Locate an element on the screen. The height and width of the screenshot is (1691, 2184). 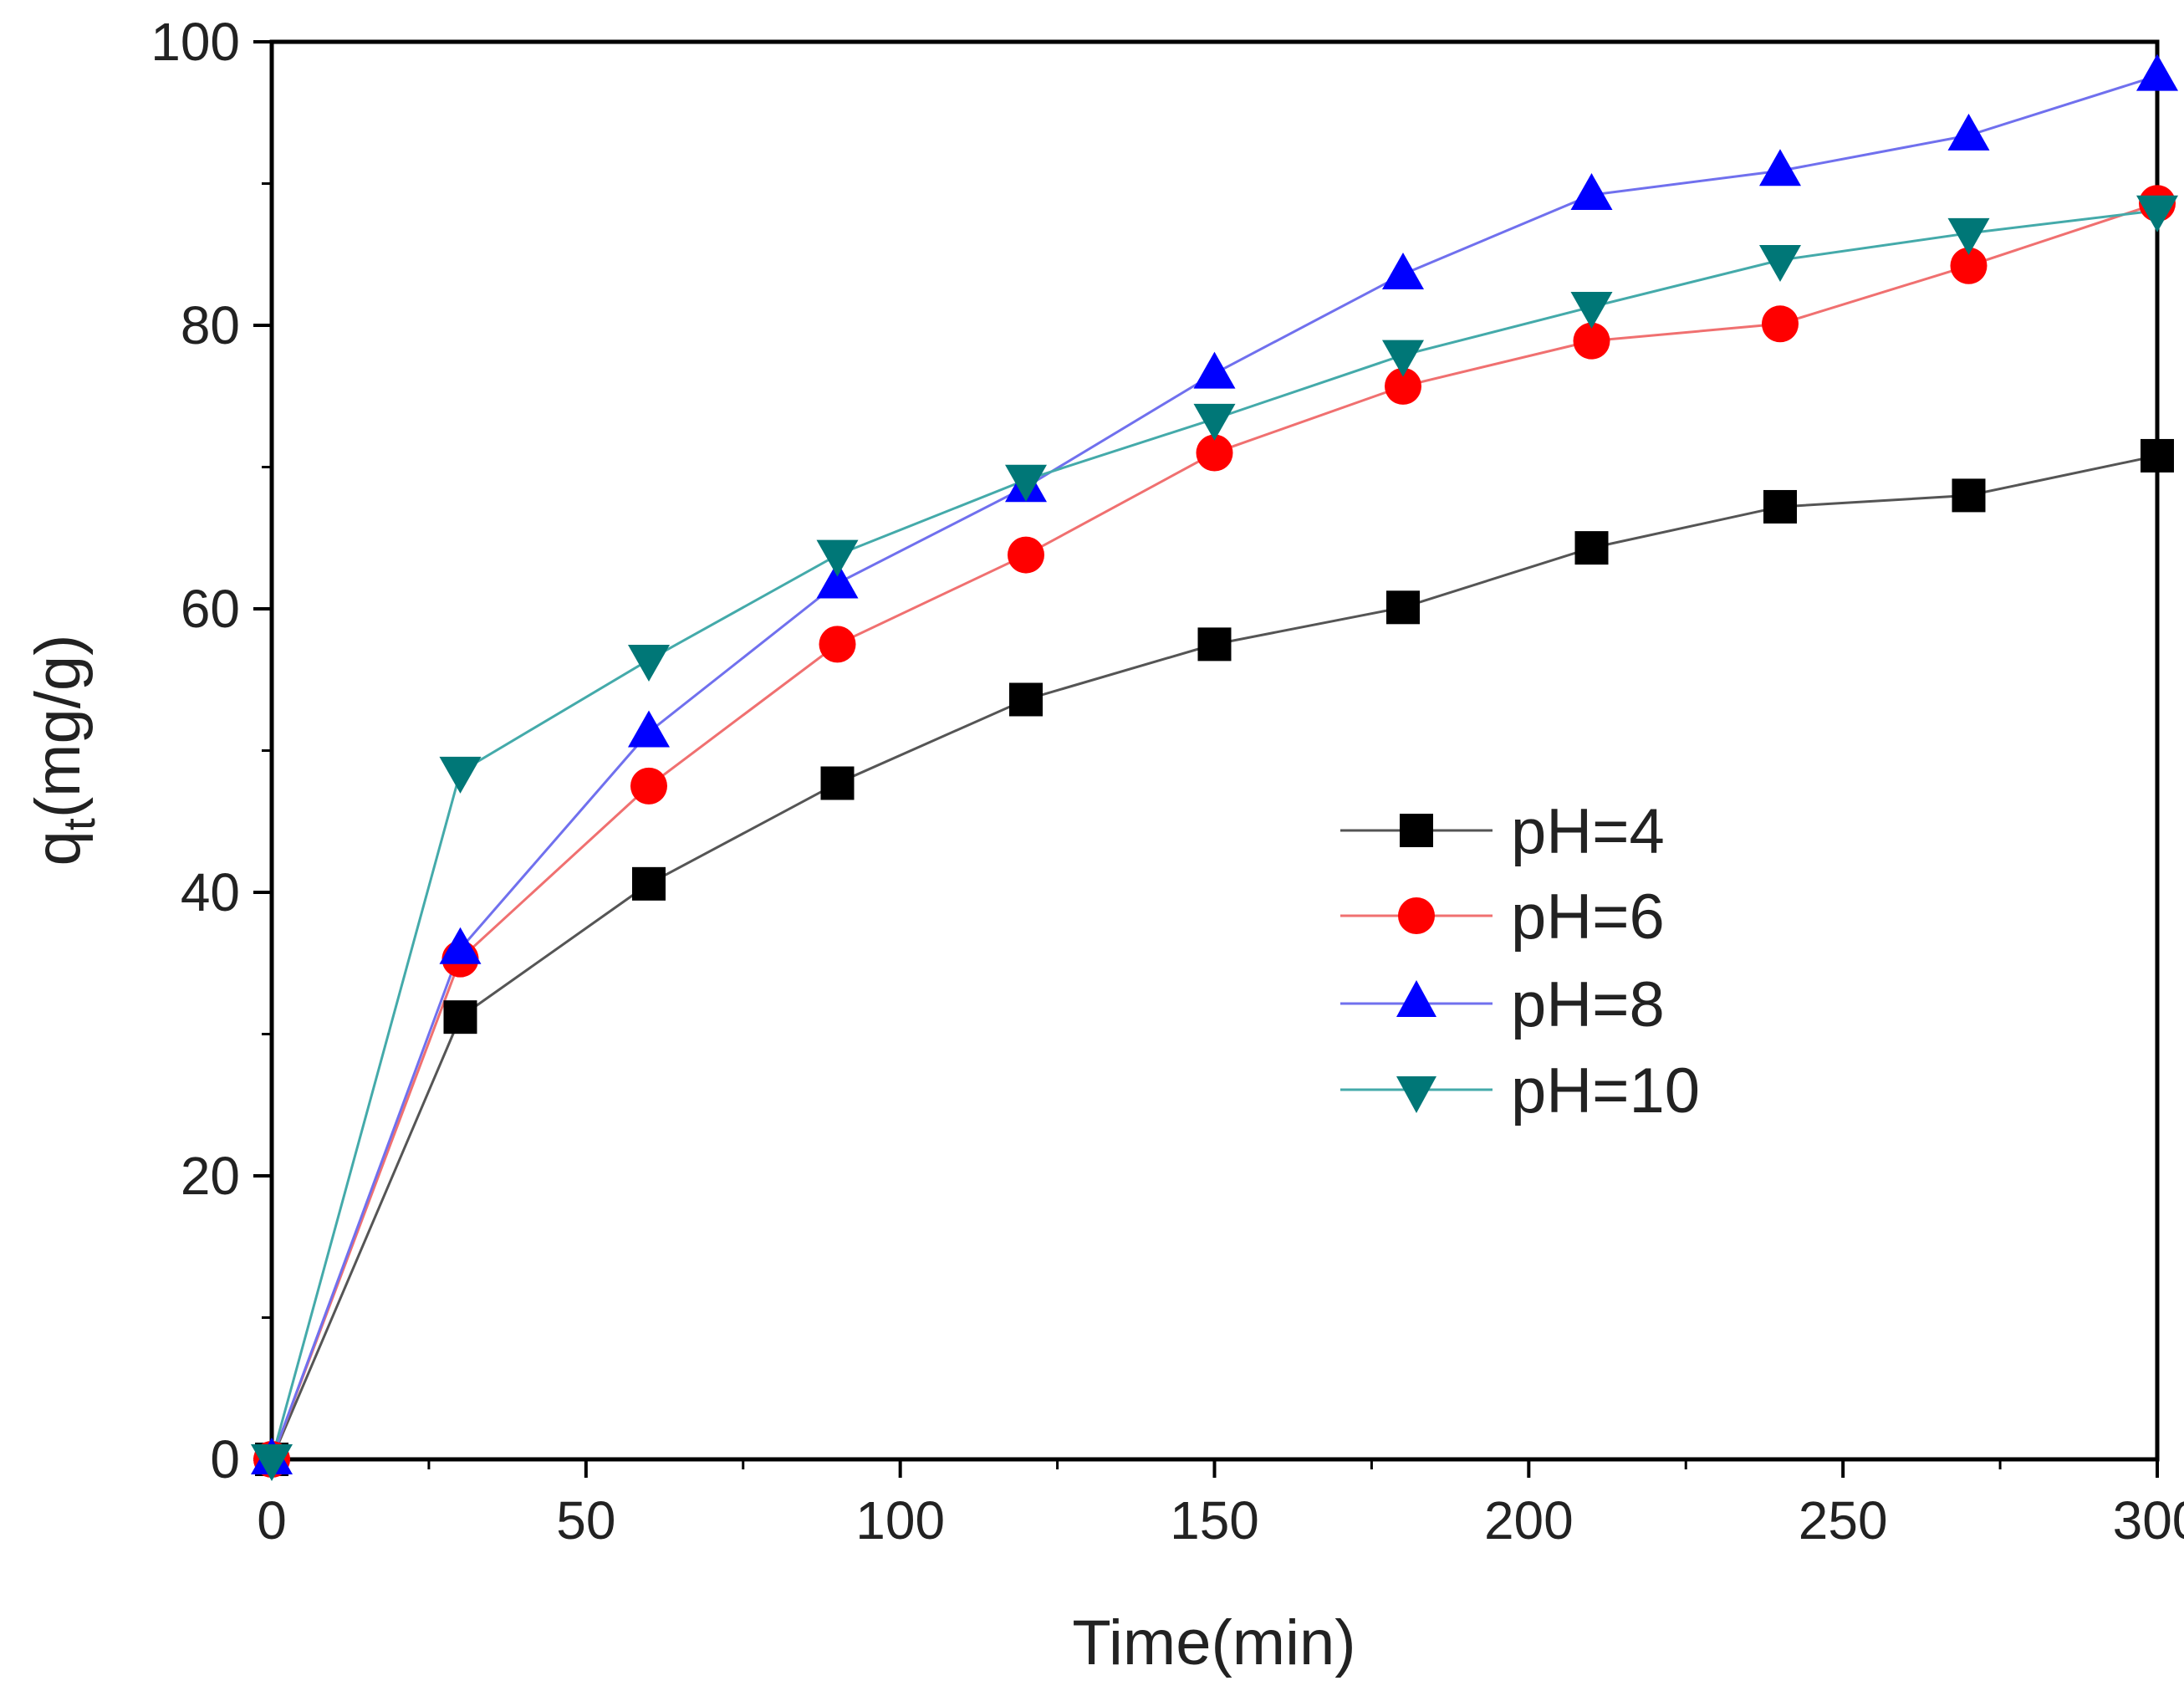
legend-marker-triangle-down is located at coordinates (1416, 1094).